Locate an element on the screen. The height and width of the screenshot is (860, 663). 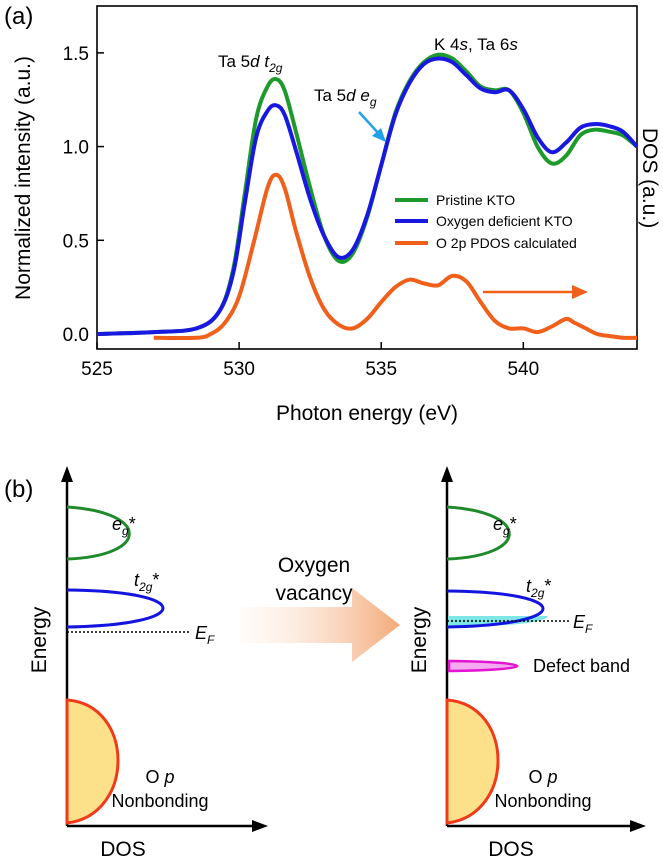
left-ef-label: EF is located at coordinates (205, 635).